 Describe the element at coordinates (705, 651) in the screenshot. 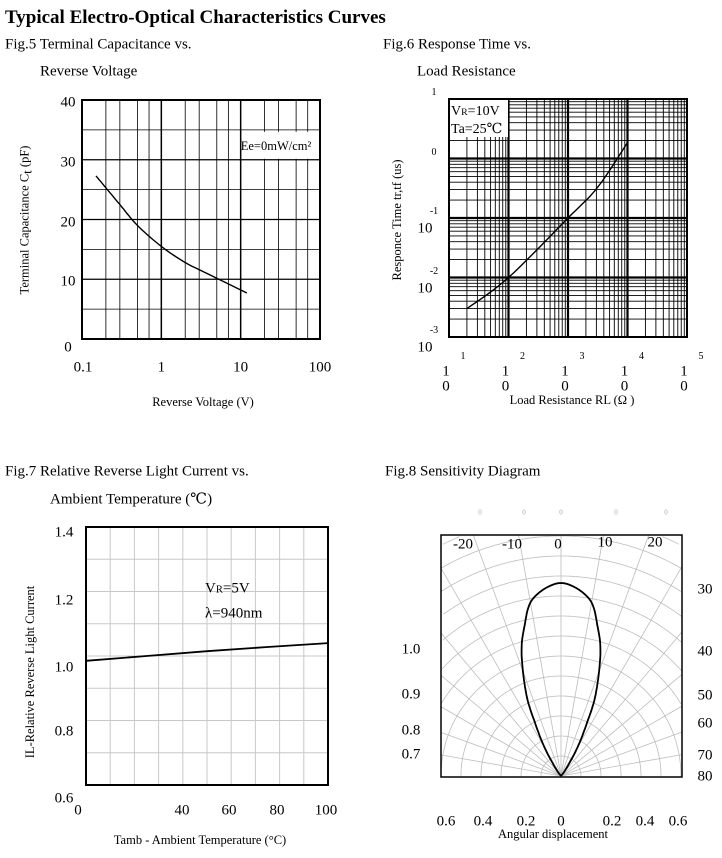

I see `fig8-angle-label-right: 40` at that location.